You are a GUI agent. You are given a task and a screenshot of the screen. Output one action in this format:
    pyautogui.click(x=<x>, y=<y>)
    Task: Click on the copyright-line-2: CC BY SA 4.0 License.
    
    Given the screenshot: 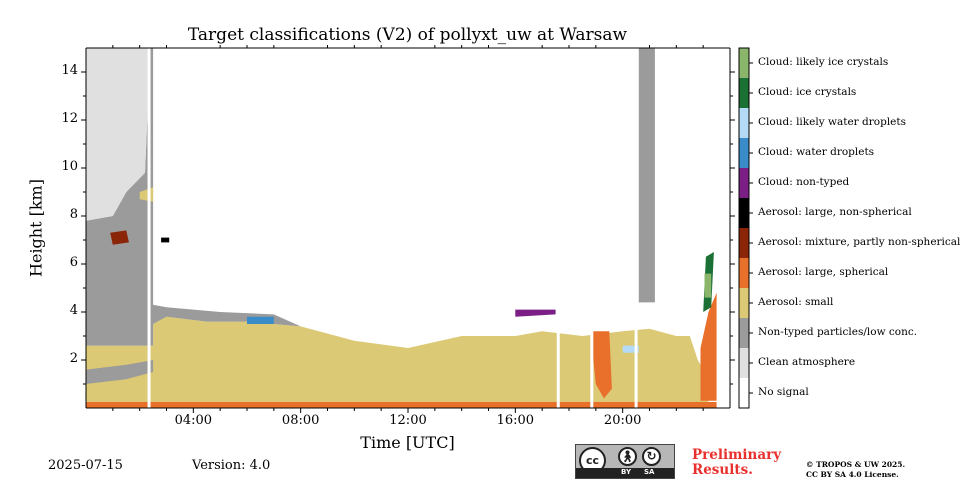 What is the action you would take?
    pyautogui.click(x=852, y=474)
    